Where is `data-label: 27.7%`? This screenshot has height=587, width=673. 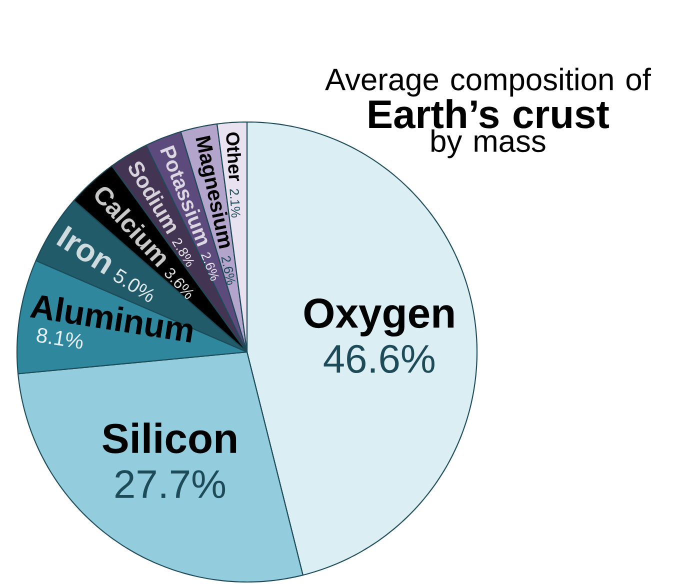 data-label: 27.7% is located at coordinates (171, 484).